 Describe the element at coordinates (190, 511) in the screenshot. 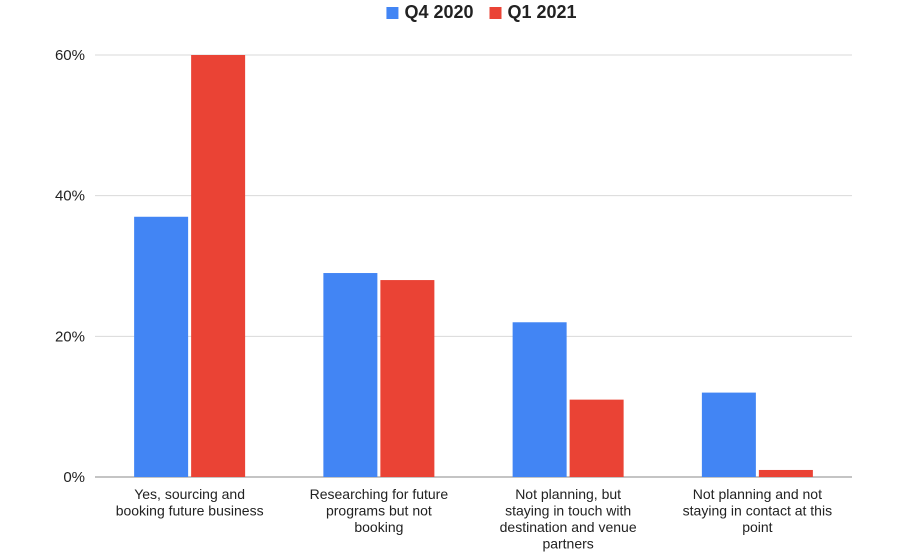

I see `x-category-label: booking future business` at that location.